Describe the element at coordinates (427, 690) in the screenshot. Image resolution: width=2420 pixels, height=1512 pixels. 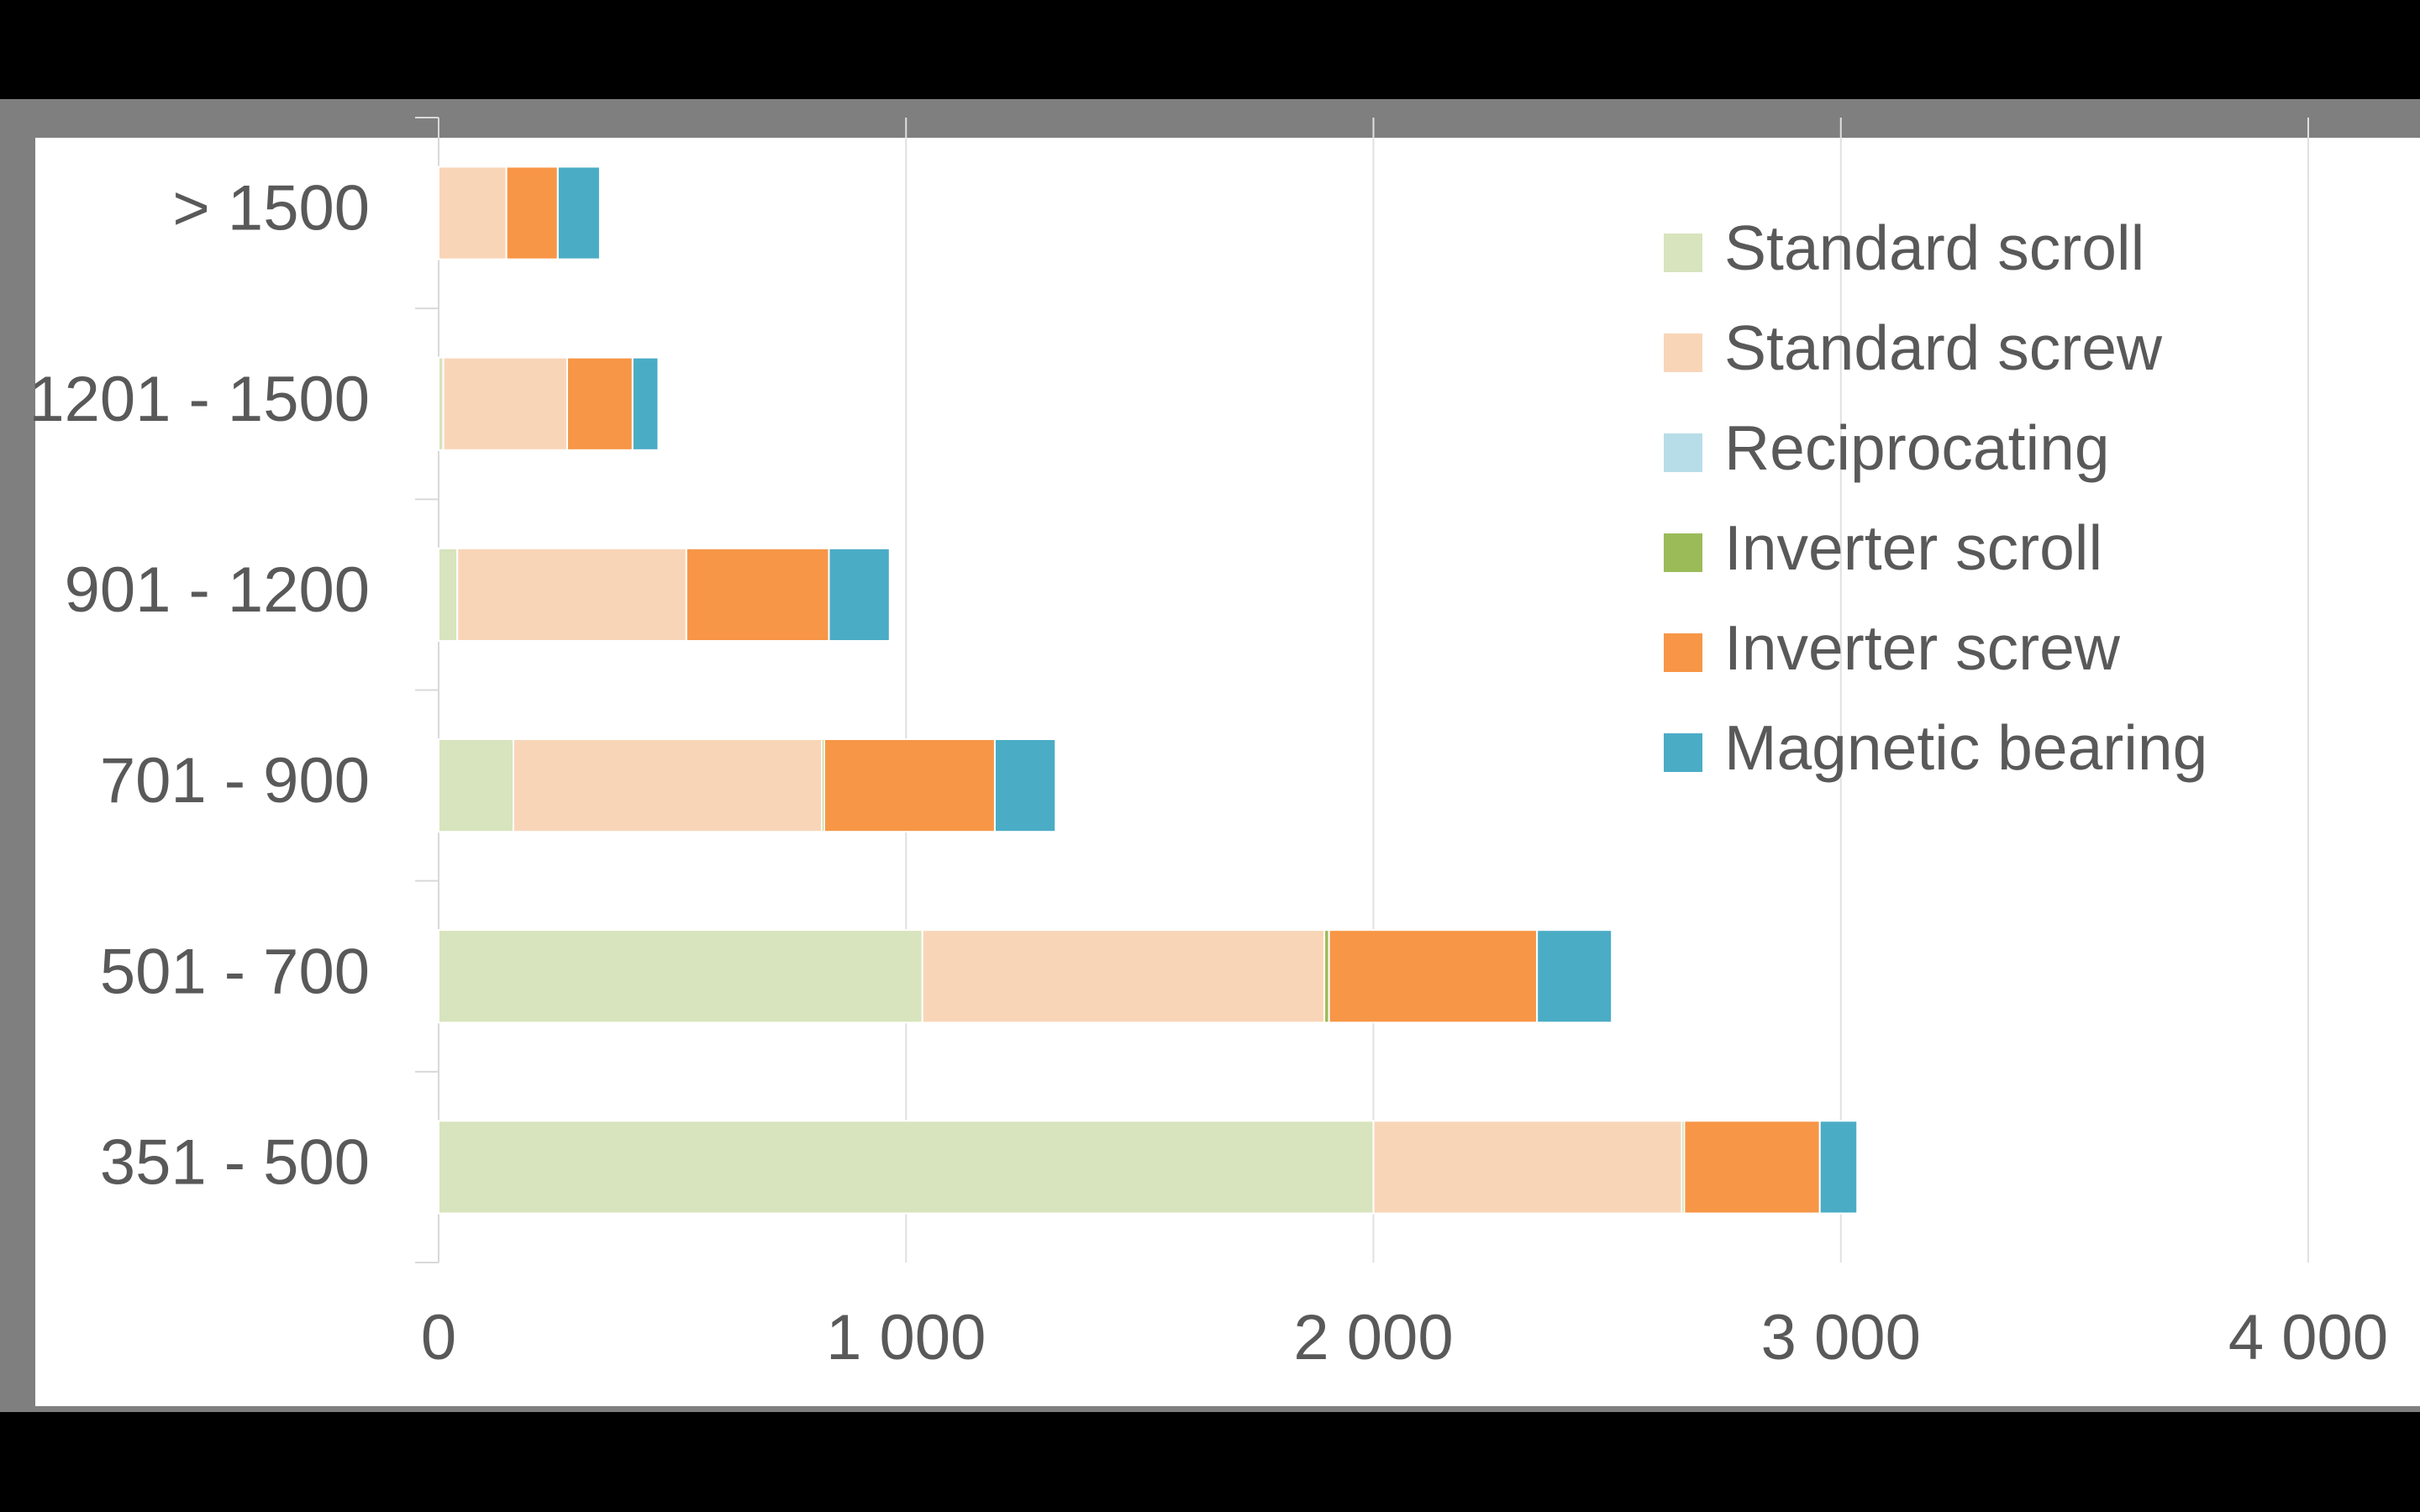
I see `category-axis` at that location.